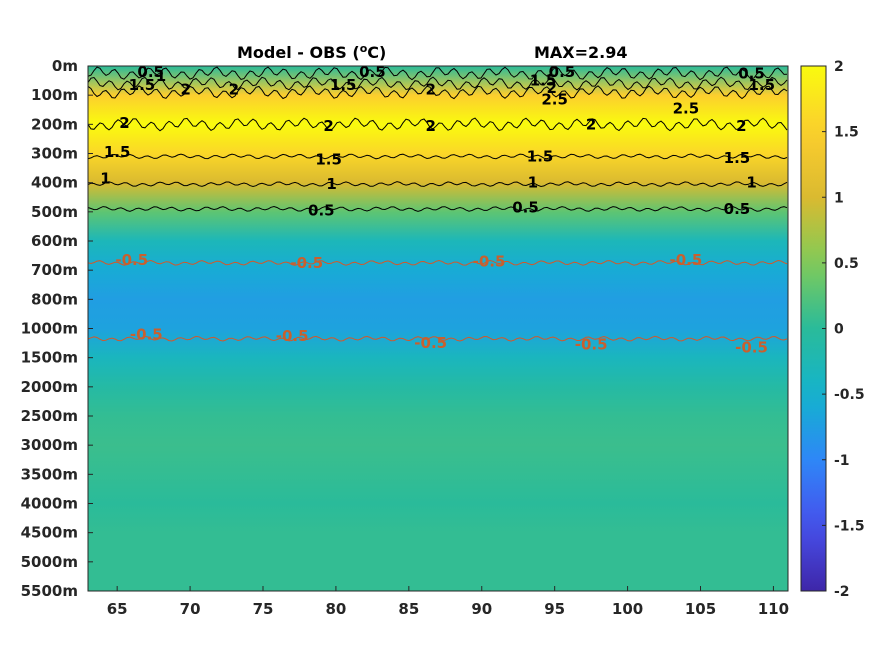  Describe the element at coordinates (481, 609) in the screenshot. I see `x-tick-label: 90` at that location.